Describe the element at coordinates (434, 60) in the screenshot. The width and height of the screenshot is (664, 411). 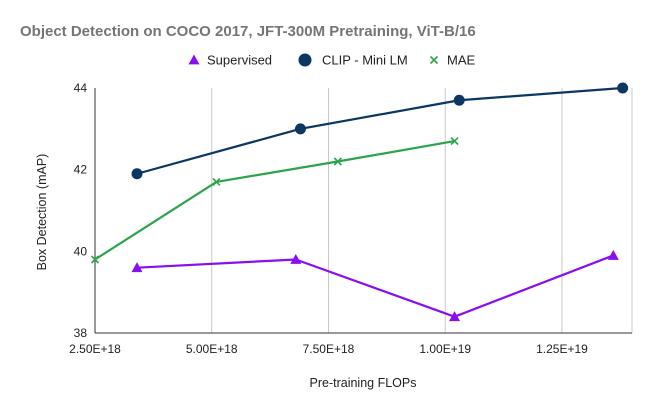
I see `legend-marker-mae` at that location.